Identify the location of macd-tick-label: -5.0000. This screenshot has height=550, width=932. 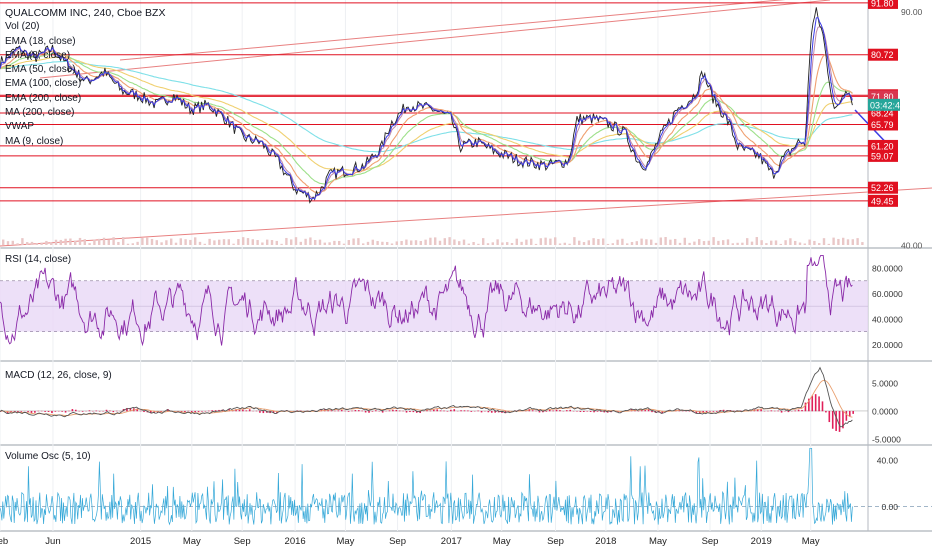
(886, 440).